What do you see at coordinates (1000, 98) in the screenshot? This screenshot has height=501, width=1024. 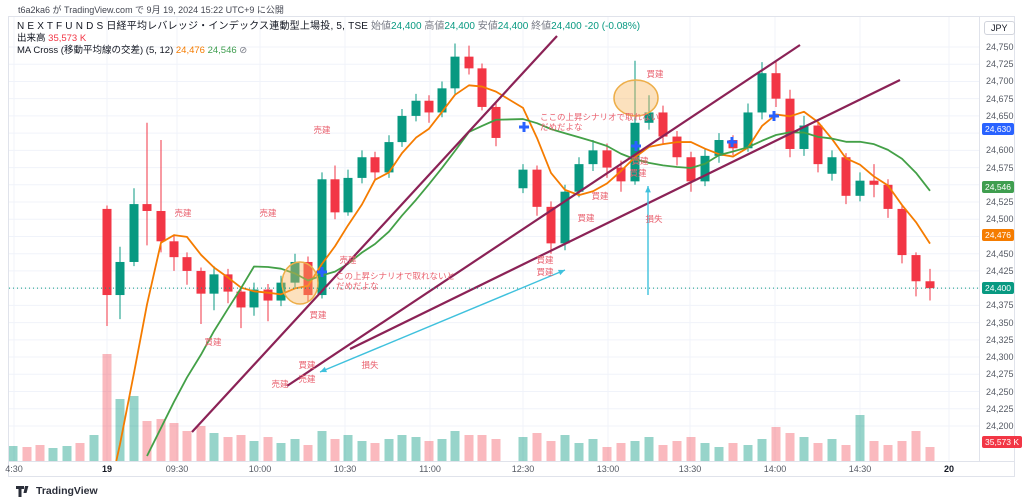 I see `price-tick-label: 24,675` at bounding box center [1000, 98].